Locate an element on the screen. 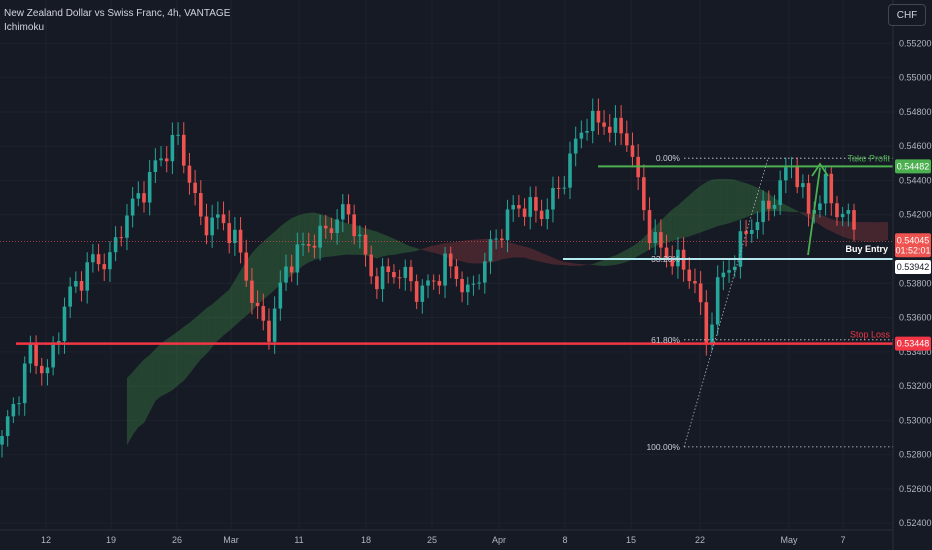 Image resolution: width=932 pixels, height=550 pixels. price-tick-label: 0.53200 is located at coordinates (915, 386).